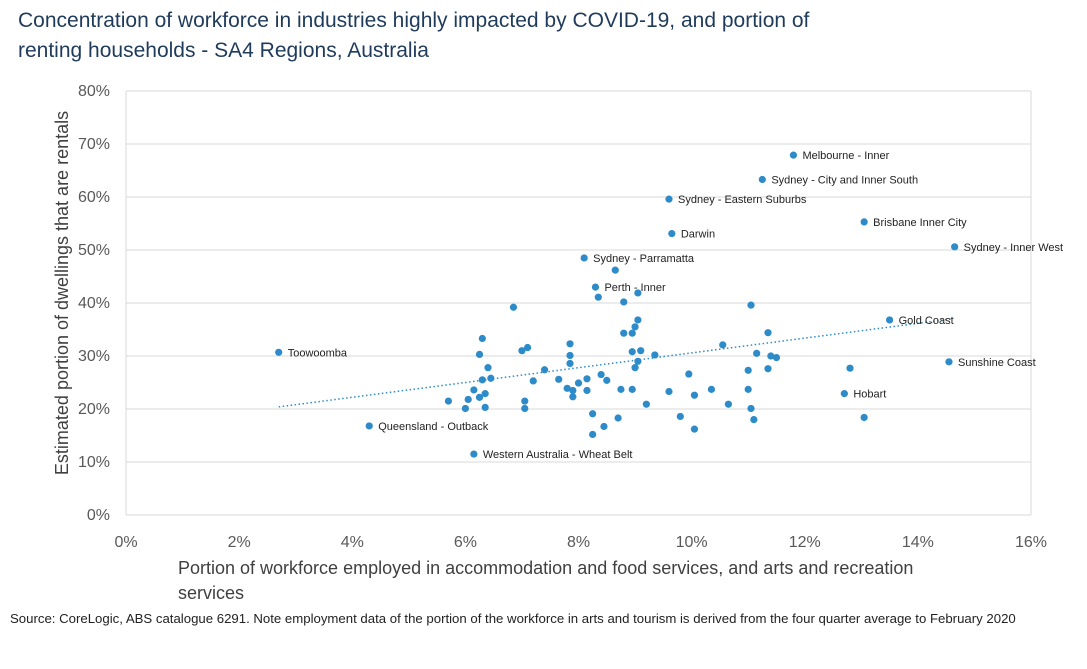  What do you see at coordinates (845, 156) in the screenshot?
I see `point-label: Melbourne - Inner` at bounding box center [845, 156].